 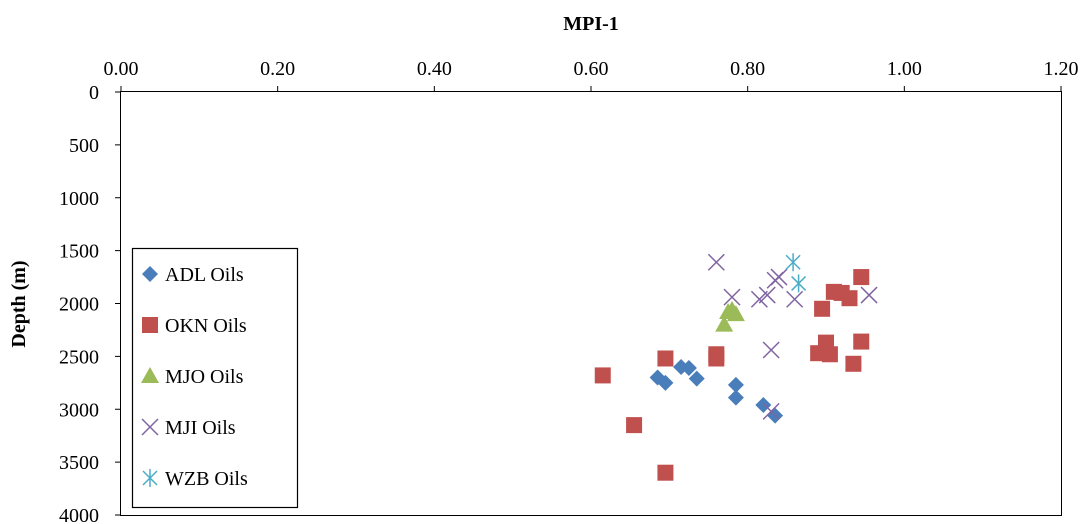 What do you see at coordinates (277, 69) in the screenshot?
I see `x-tick-label: 0.20` at bounding box center [277, 69].